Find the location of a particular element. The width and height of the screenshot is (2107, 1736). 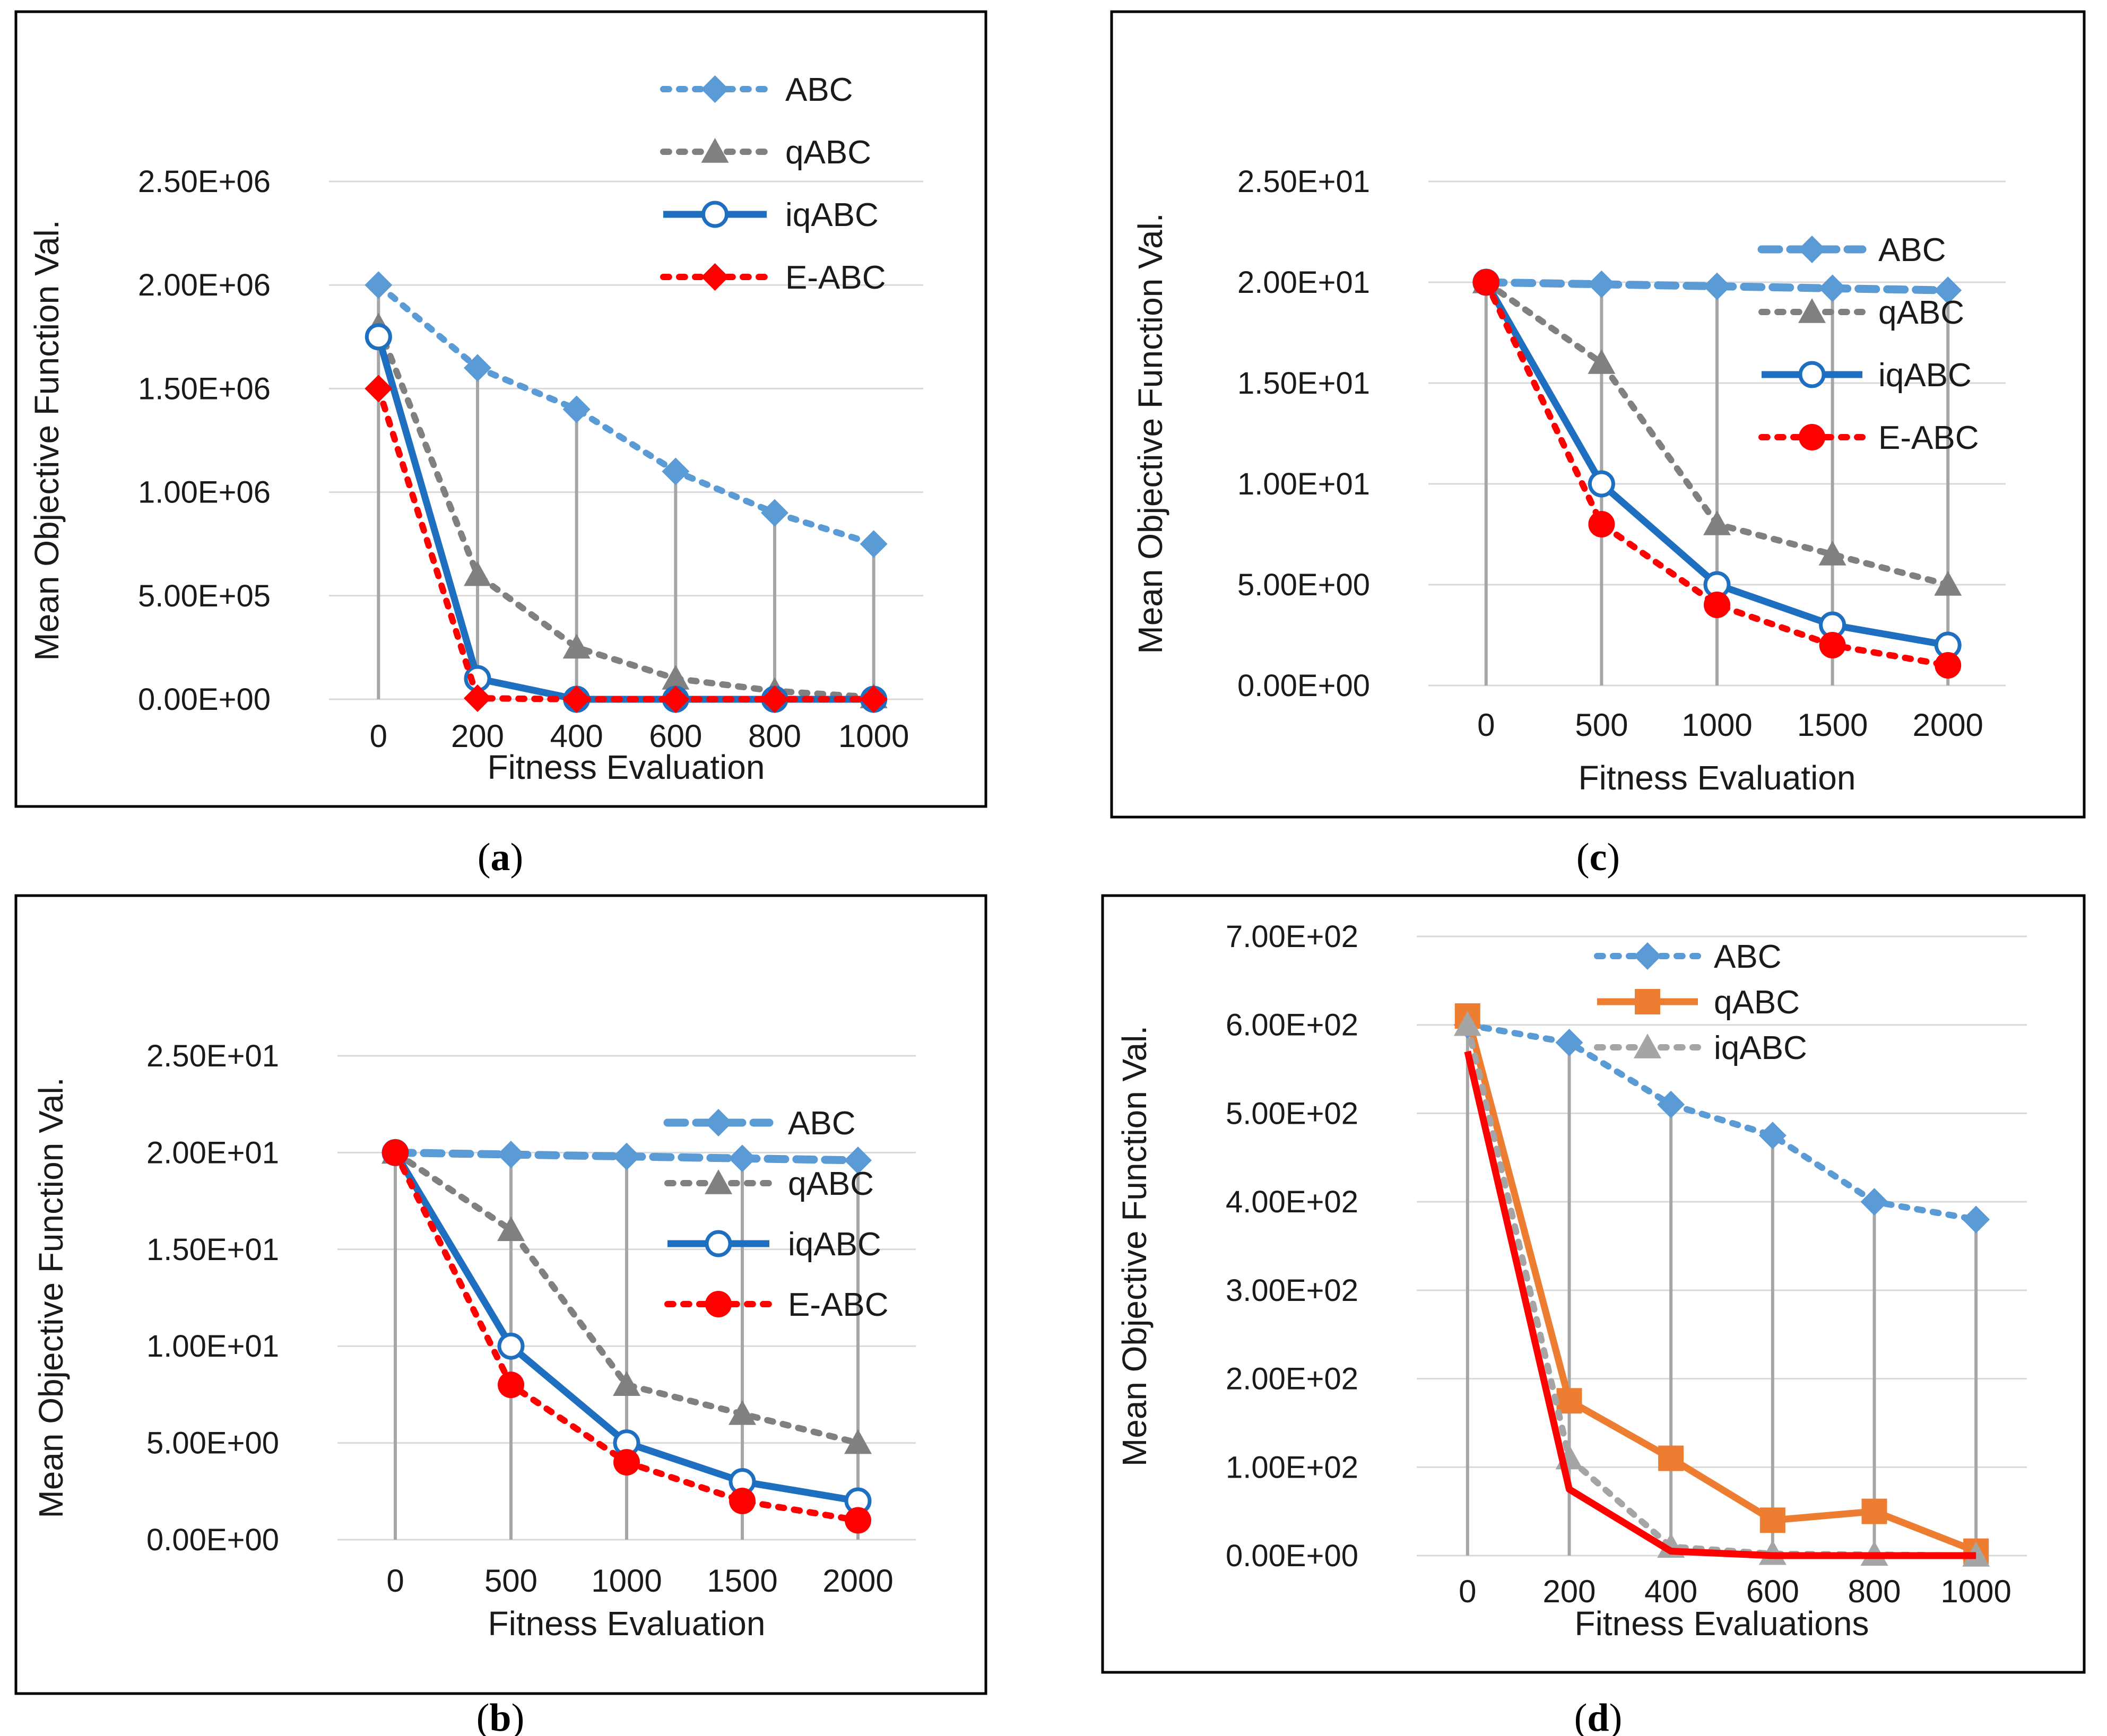

chart-c-legend-marker-ABC is located at coordinates (1812, 249).